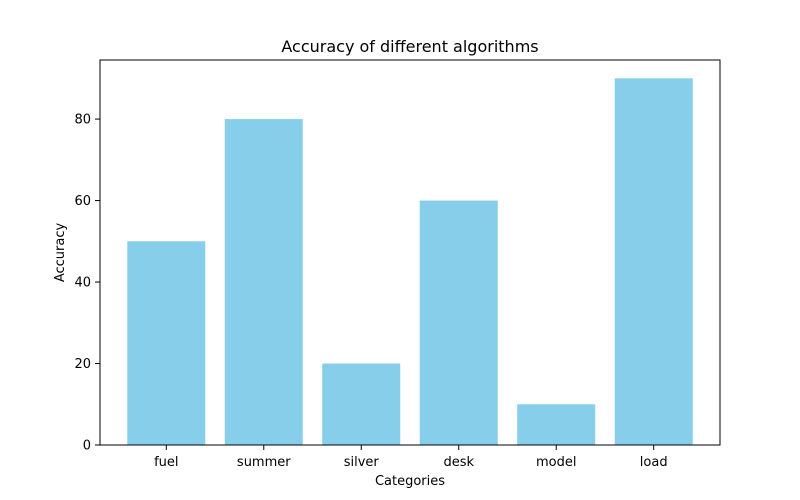 This screenshot has width=800, height=500. Describe the element at coordinates (361, 404) in the screenshot. I see `bar-silver` at that location.